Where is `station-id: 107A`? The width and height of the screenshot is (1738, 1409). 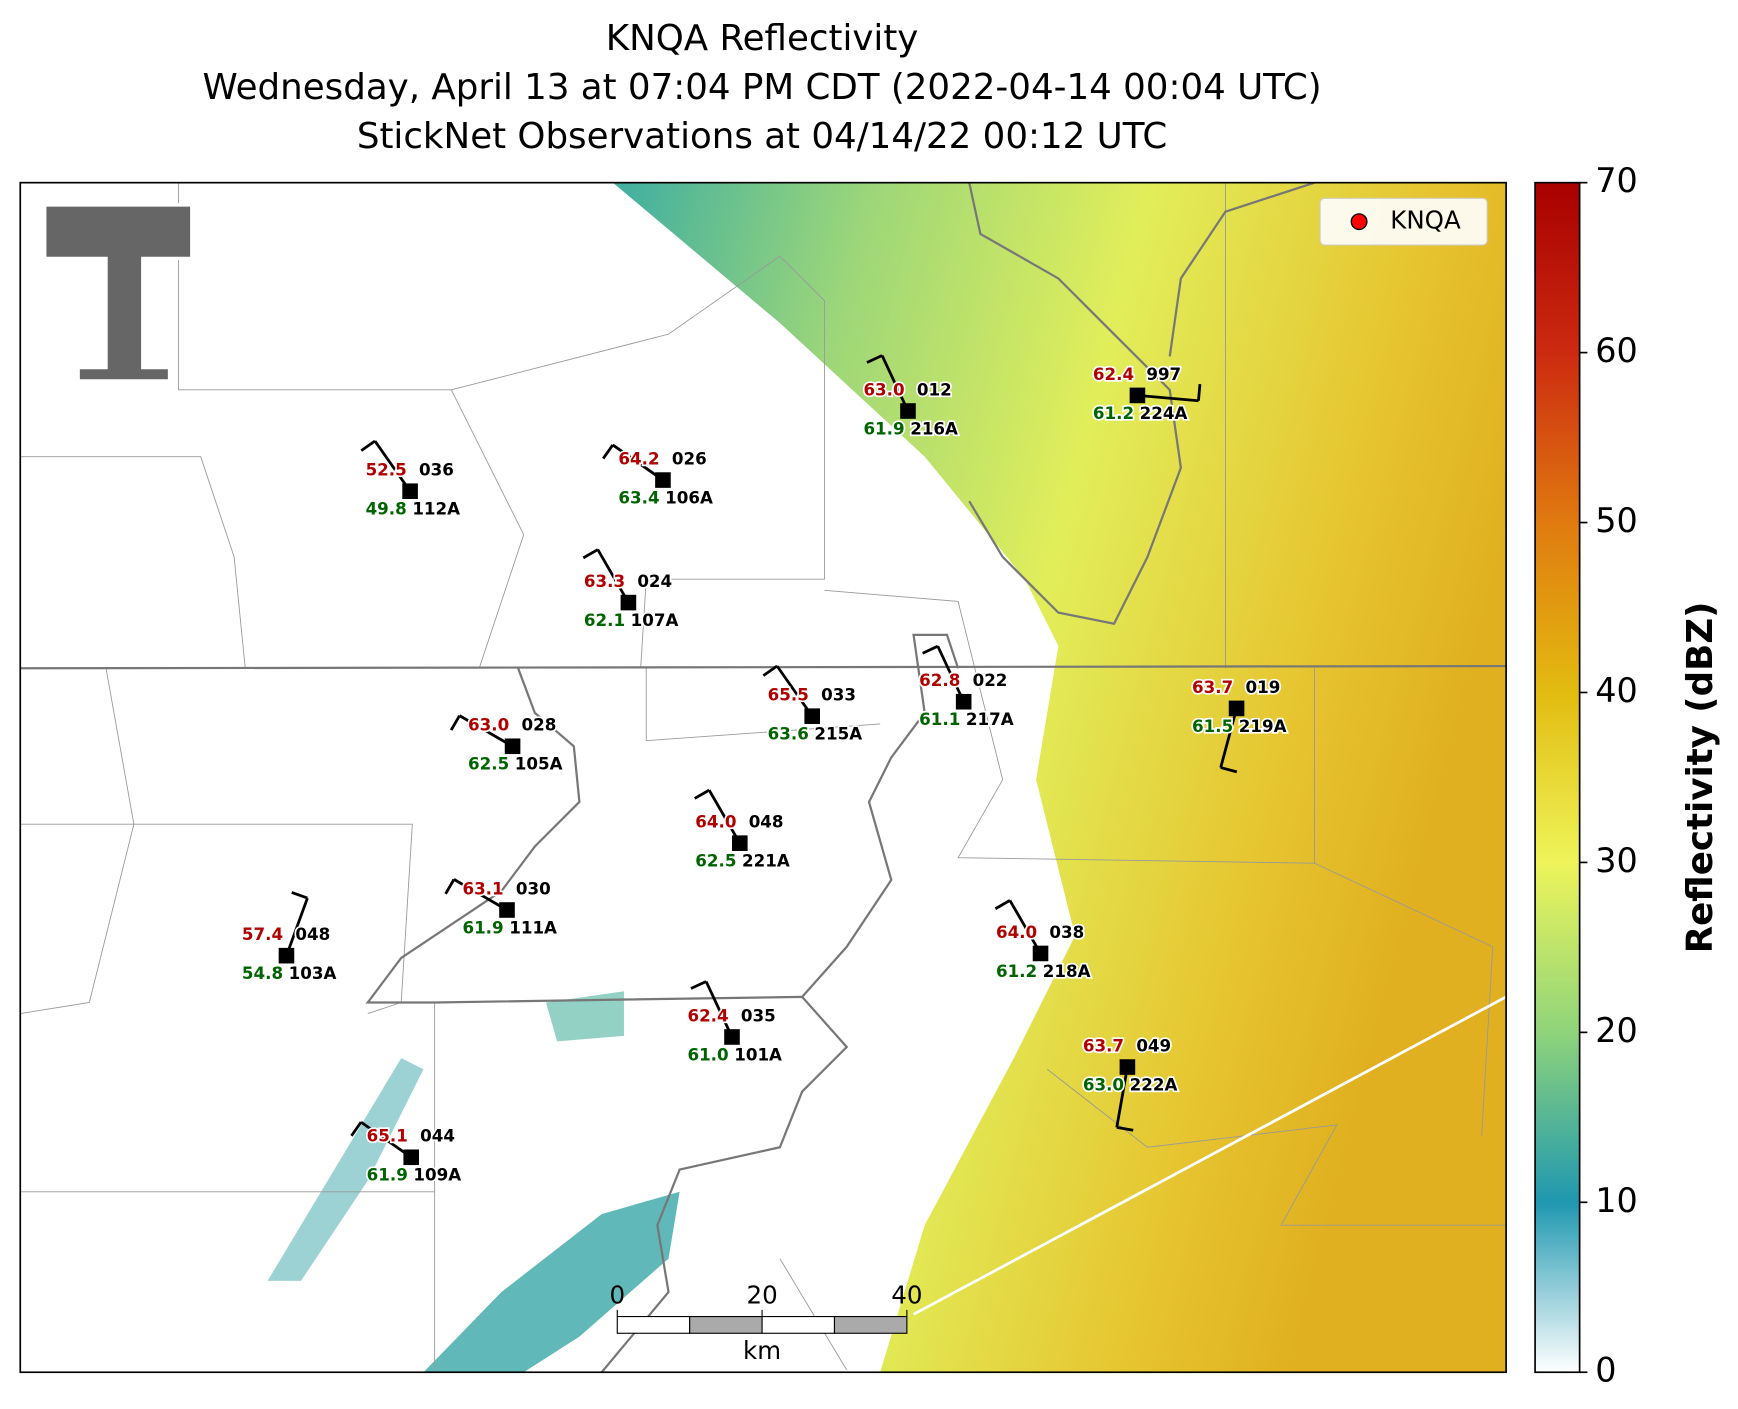 station-id: 107A is located at coordinates (655, 620).